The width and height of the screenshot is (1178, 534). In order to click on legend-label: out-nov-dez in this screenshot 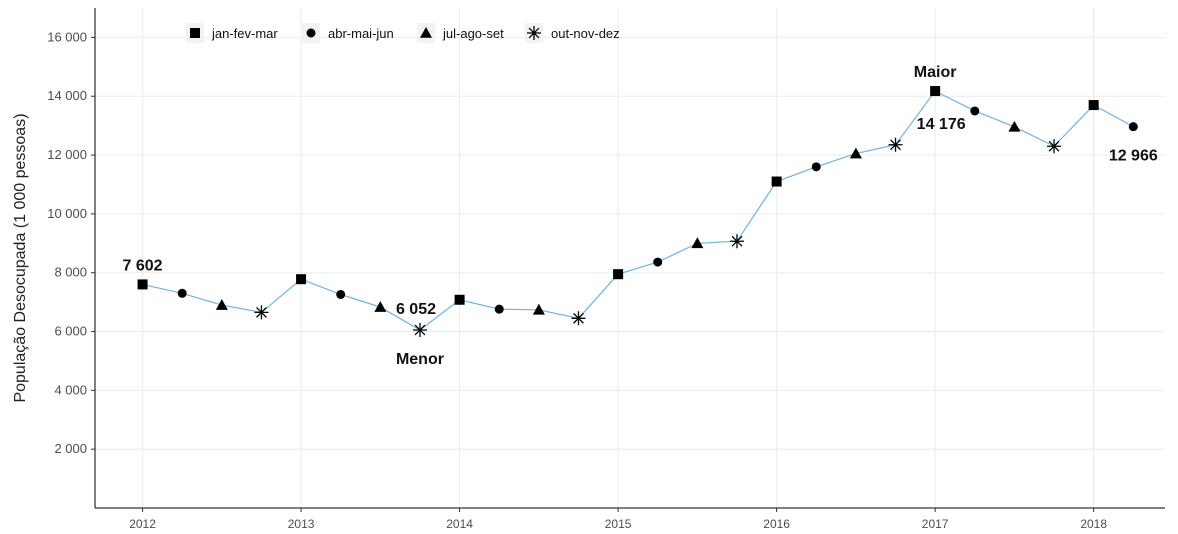, I will do `click(585, 33)`.